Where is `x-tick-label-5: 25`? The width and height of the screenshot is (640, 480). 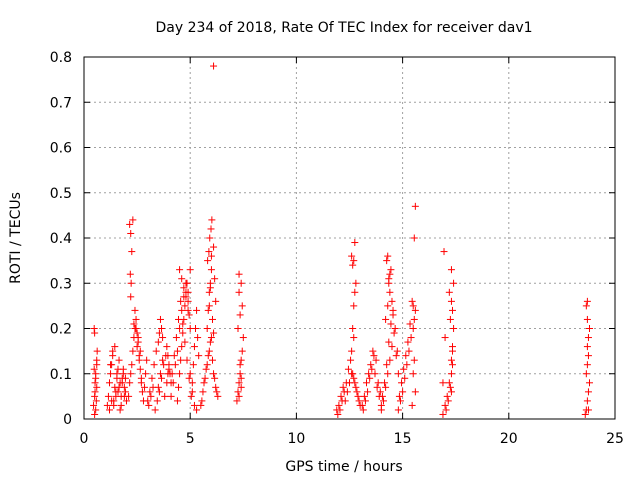
x-tick-label-5: 25 is located at coordinates (615, 439).